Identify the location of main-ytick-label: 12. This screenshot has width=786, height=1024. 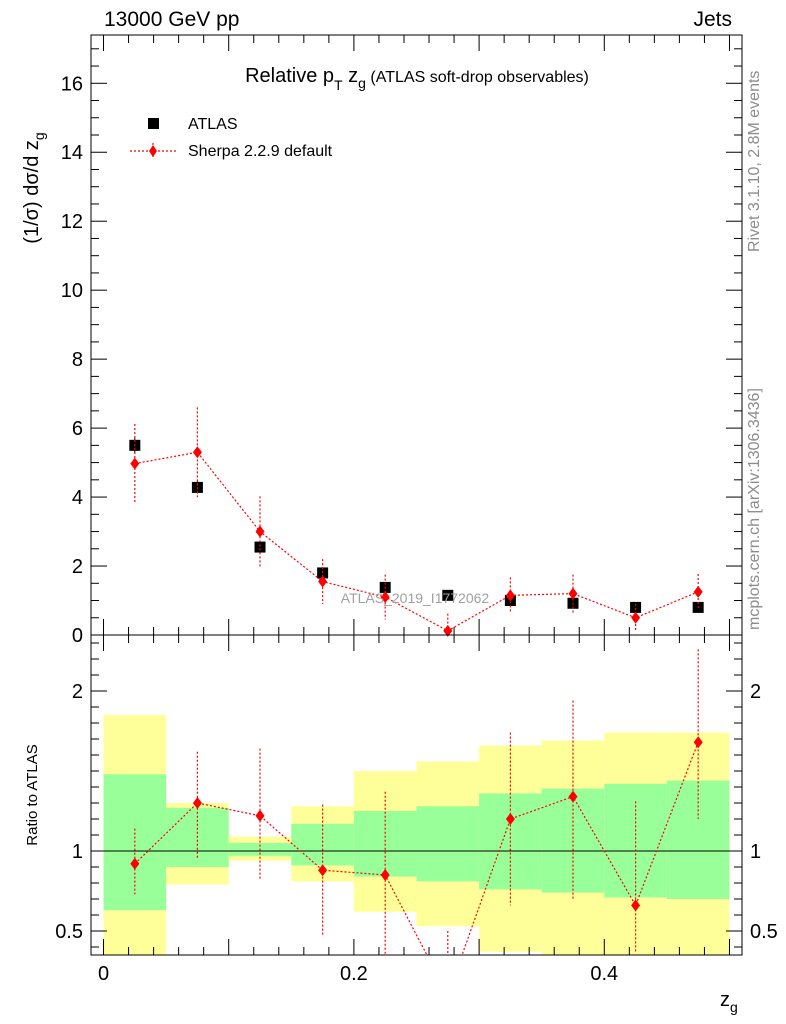
(72, 222).